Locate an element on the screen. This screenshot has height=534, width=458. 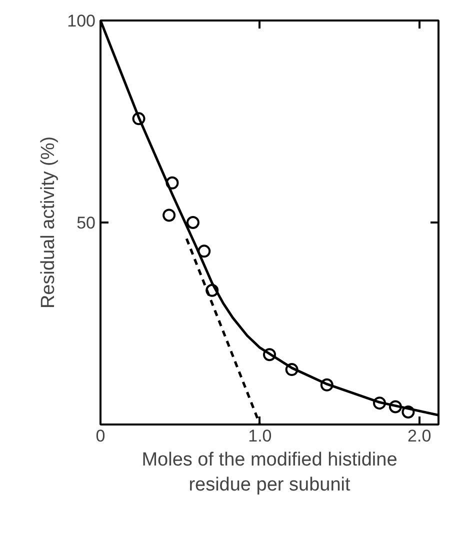
x-tick-label: 1.0 is located at coordinates (260, 436).